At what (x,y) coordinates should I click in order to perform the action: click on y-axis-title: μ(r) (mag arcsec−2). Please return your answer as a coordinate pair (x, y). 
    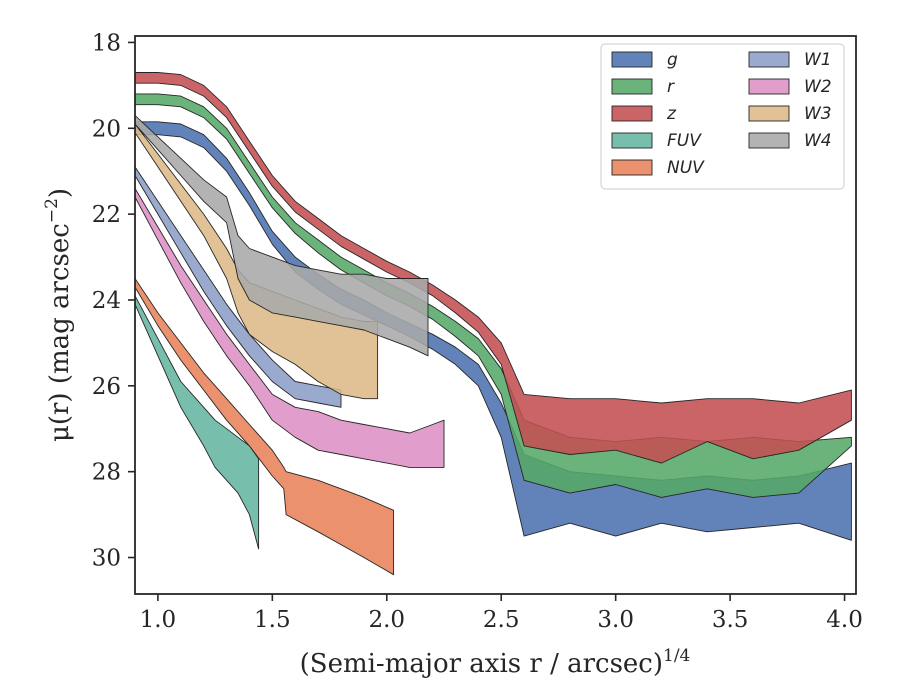
    Looking at the image, I should click on (58, 315).